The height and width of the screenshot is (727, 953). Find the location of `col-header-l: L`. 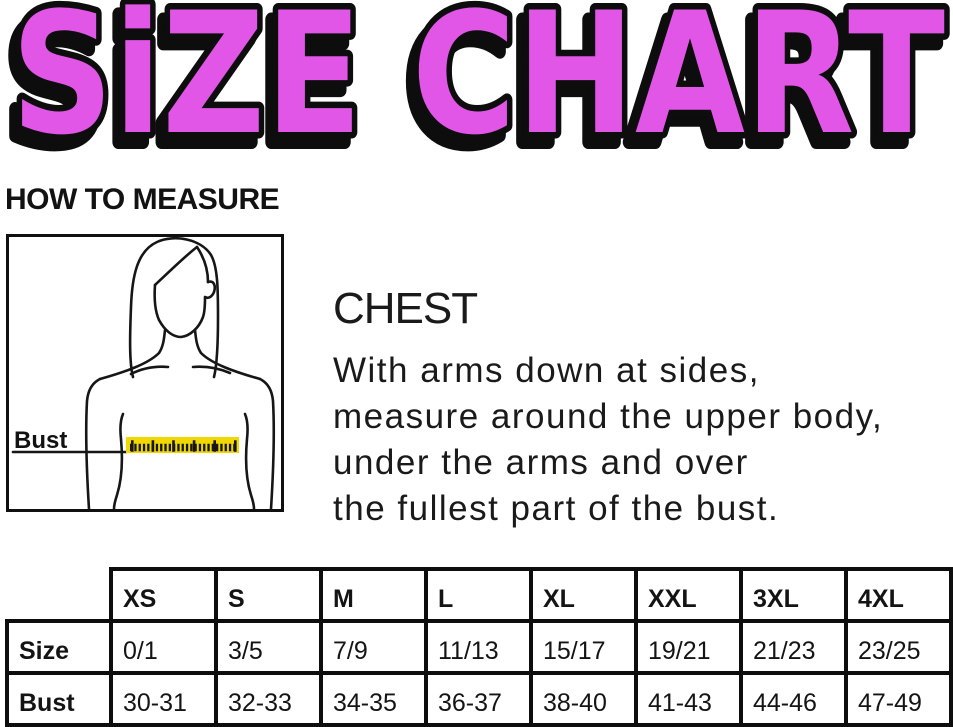

col-header-l: L is located at coordinates (478, 595).